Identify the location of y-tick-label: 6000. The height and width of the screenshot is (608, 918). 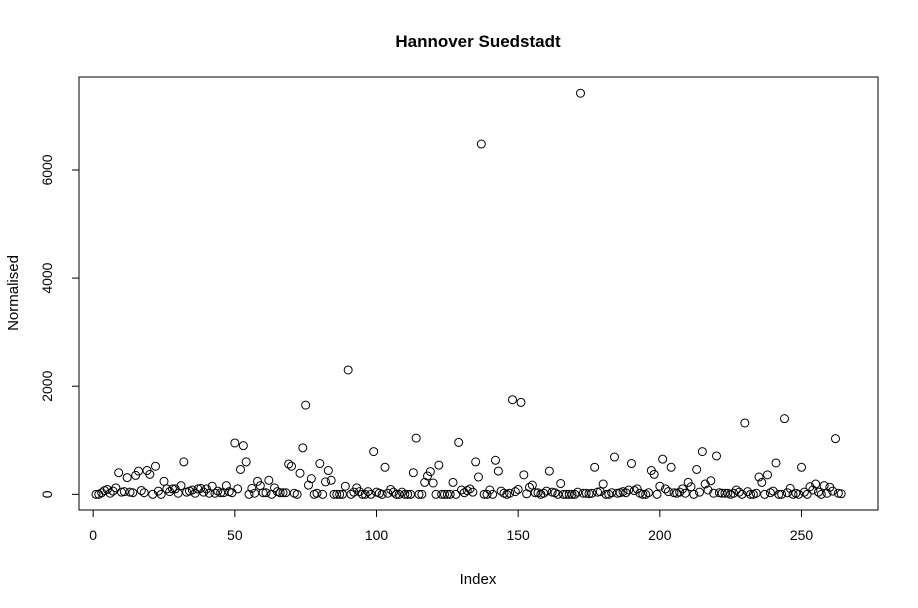
(47, 169).